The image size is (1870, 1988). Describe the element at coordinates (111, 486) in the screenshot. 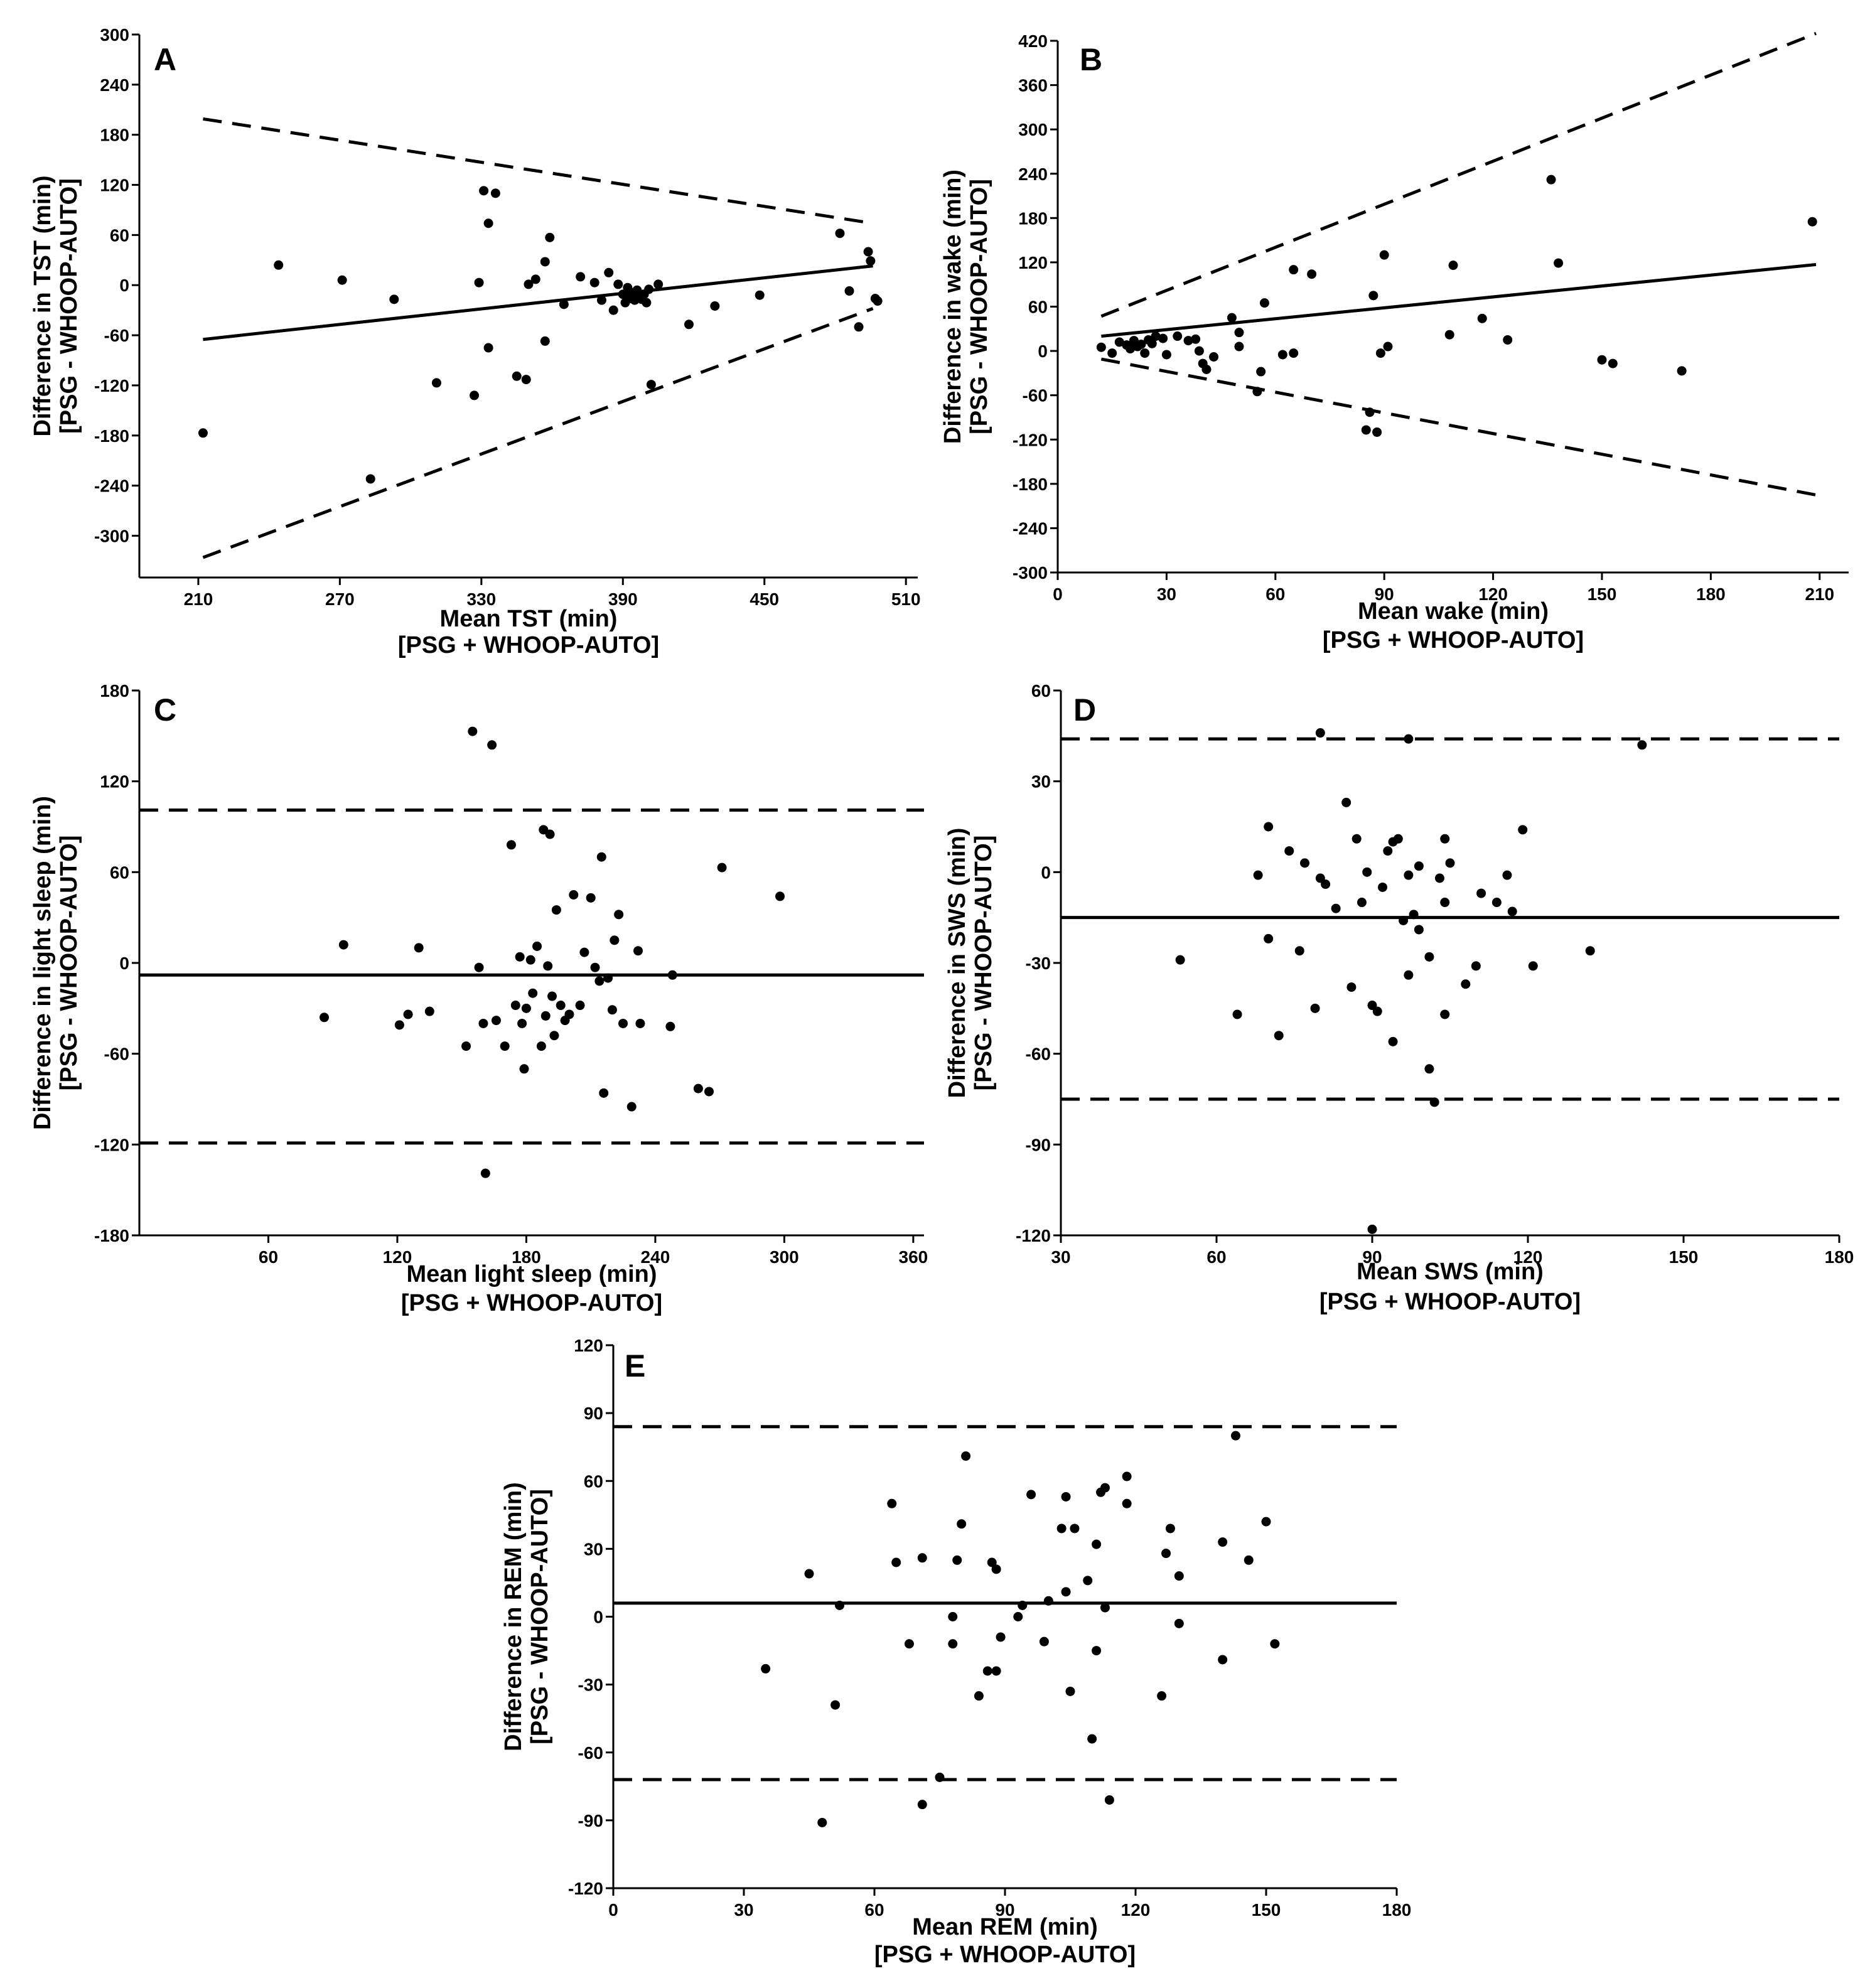

I see `y-tick-label: -240` at that location.